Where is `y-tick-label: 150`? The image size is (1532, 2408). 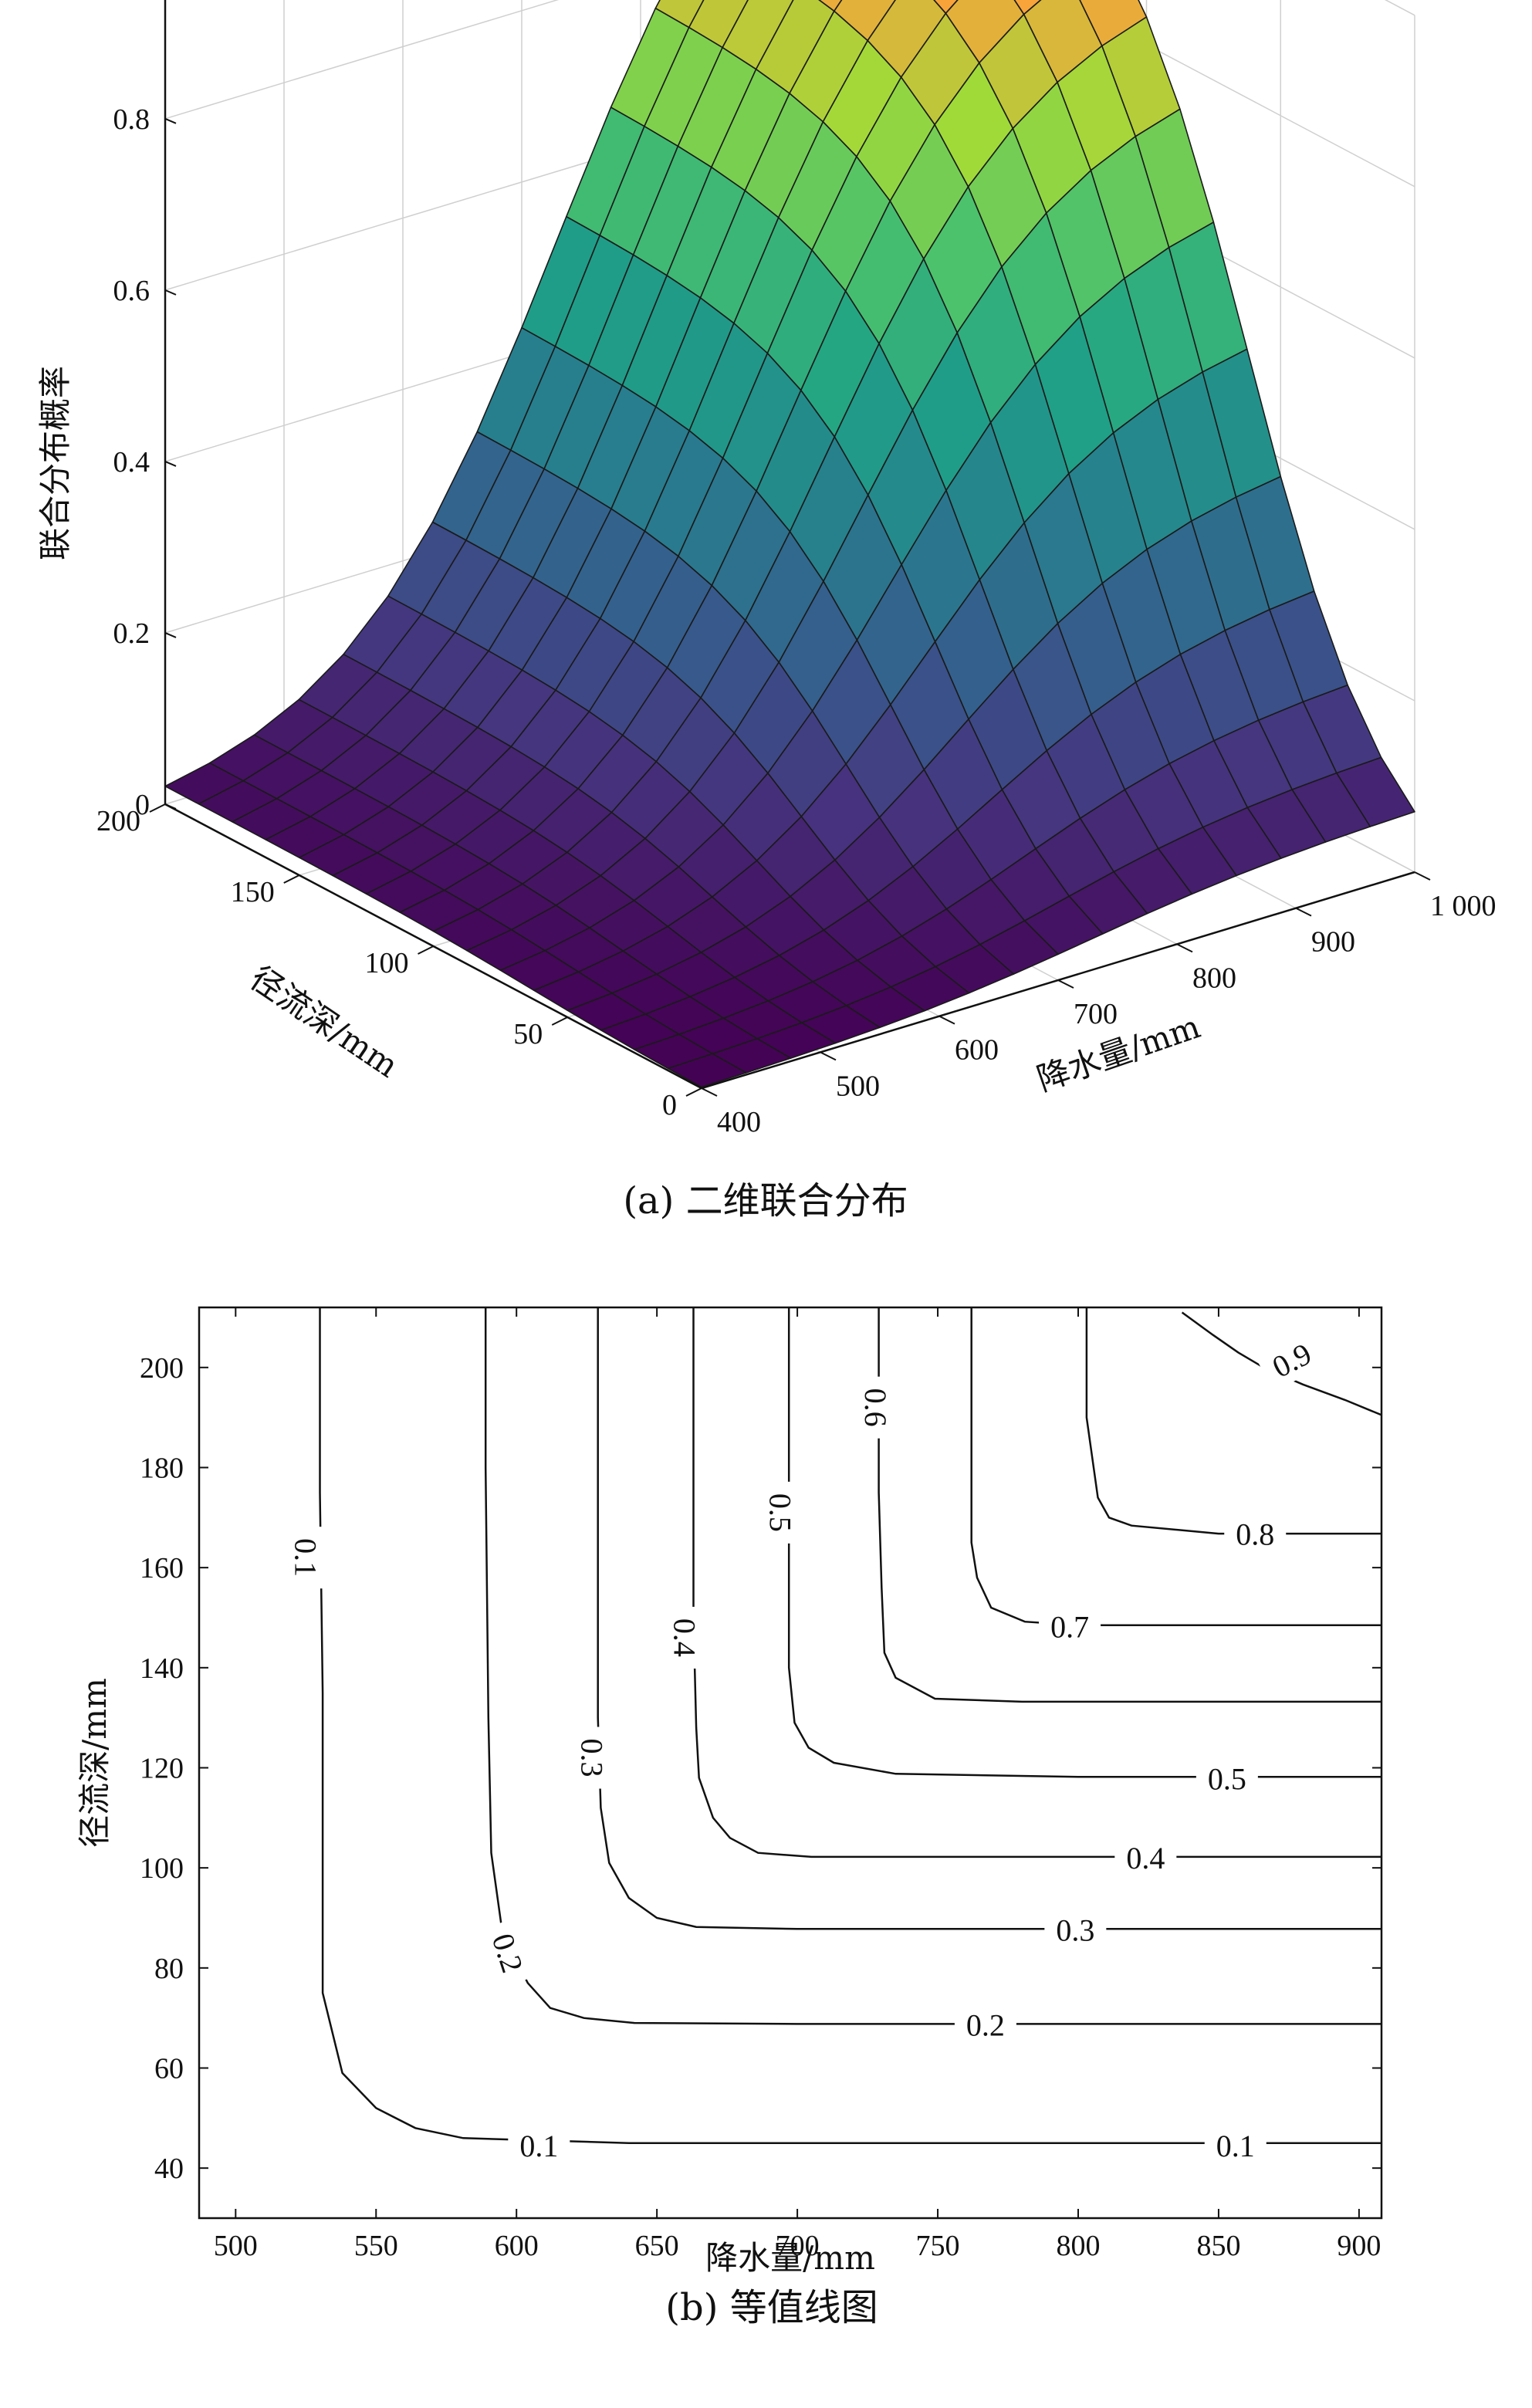
y-tick-label: 150 is located at coordinates (253, 892).